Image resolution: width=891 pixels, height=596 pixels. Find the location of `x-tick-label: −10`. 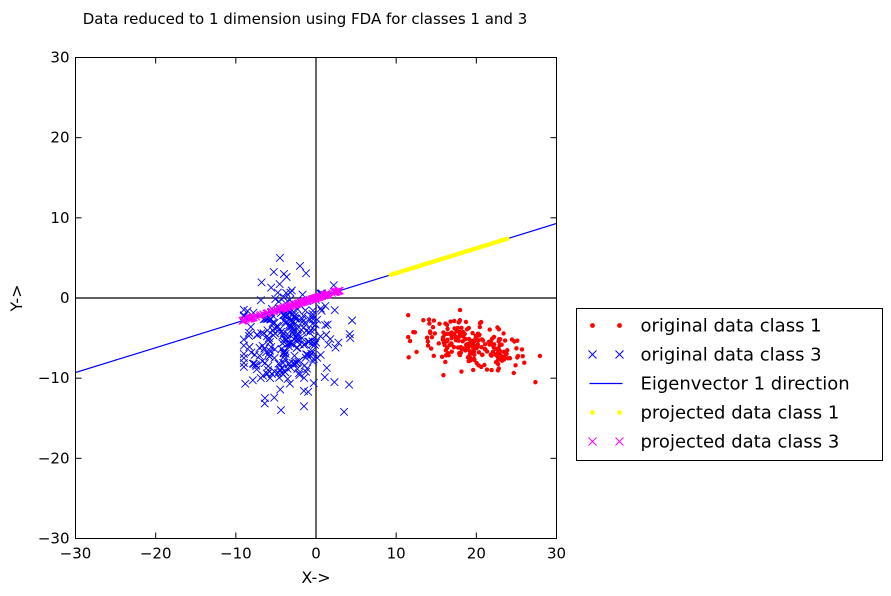

x-tick-label: −10 is located at coordinates (236, 554).